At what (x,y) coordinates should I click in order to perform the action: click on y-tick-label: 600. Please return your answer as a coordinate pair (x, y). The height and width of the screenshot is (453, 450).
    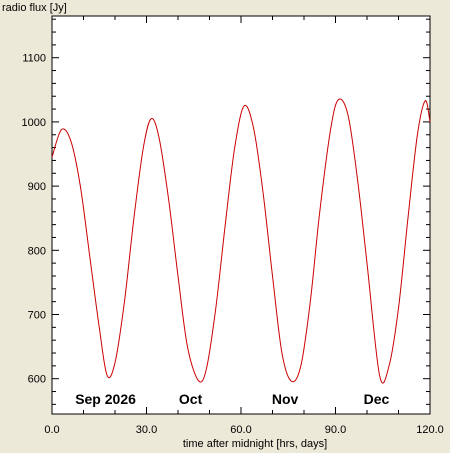
    Looking at the image, I should click on (37, 380).